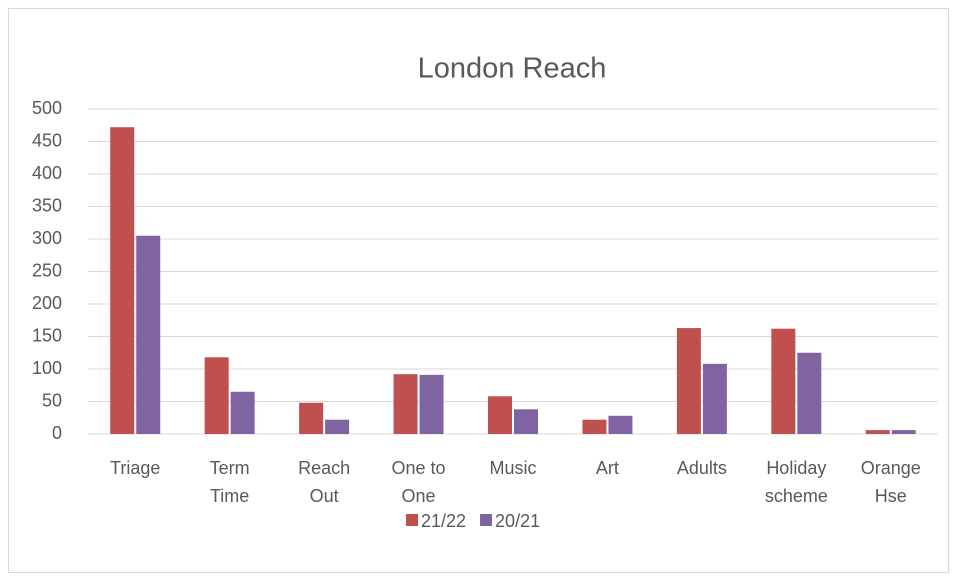 The image size is (957, 581). What do you see at coordinates (512, 69) in the screenshot?
I see `chart-title: London Reach` at bounding box center [512, 69].